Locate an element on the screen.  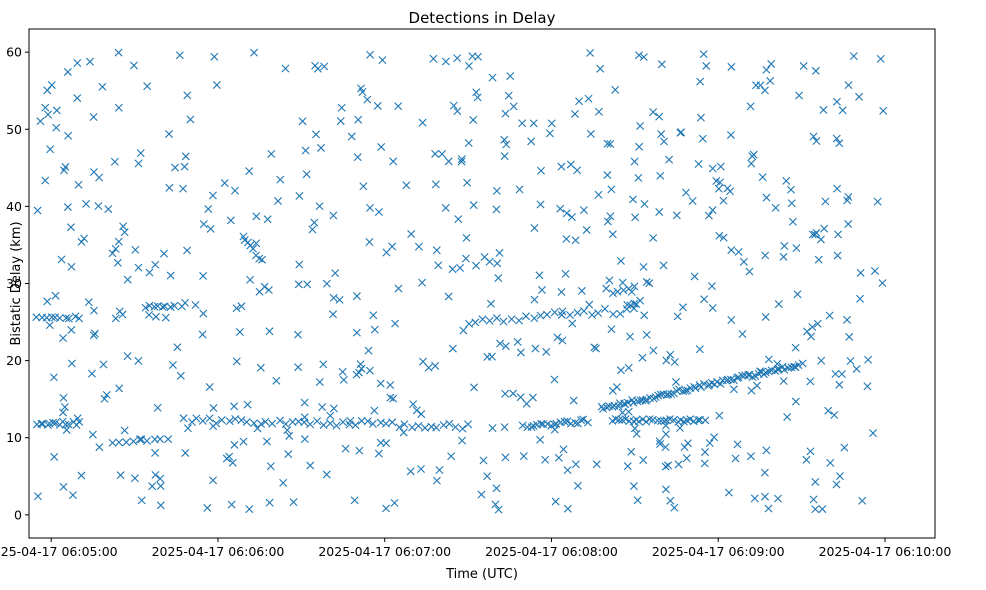
y-tick-label: 20 is located at coordinates (14, 360).